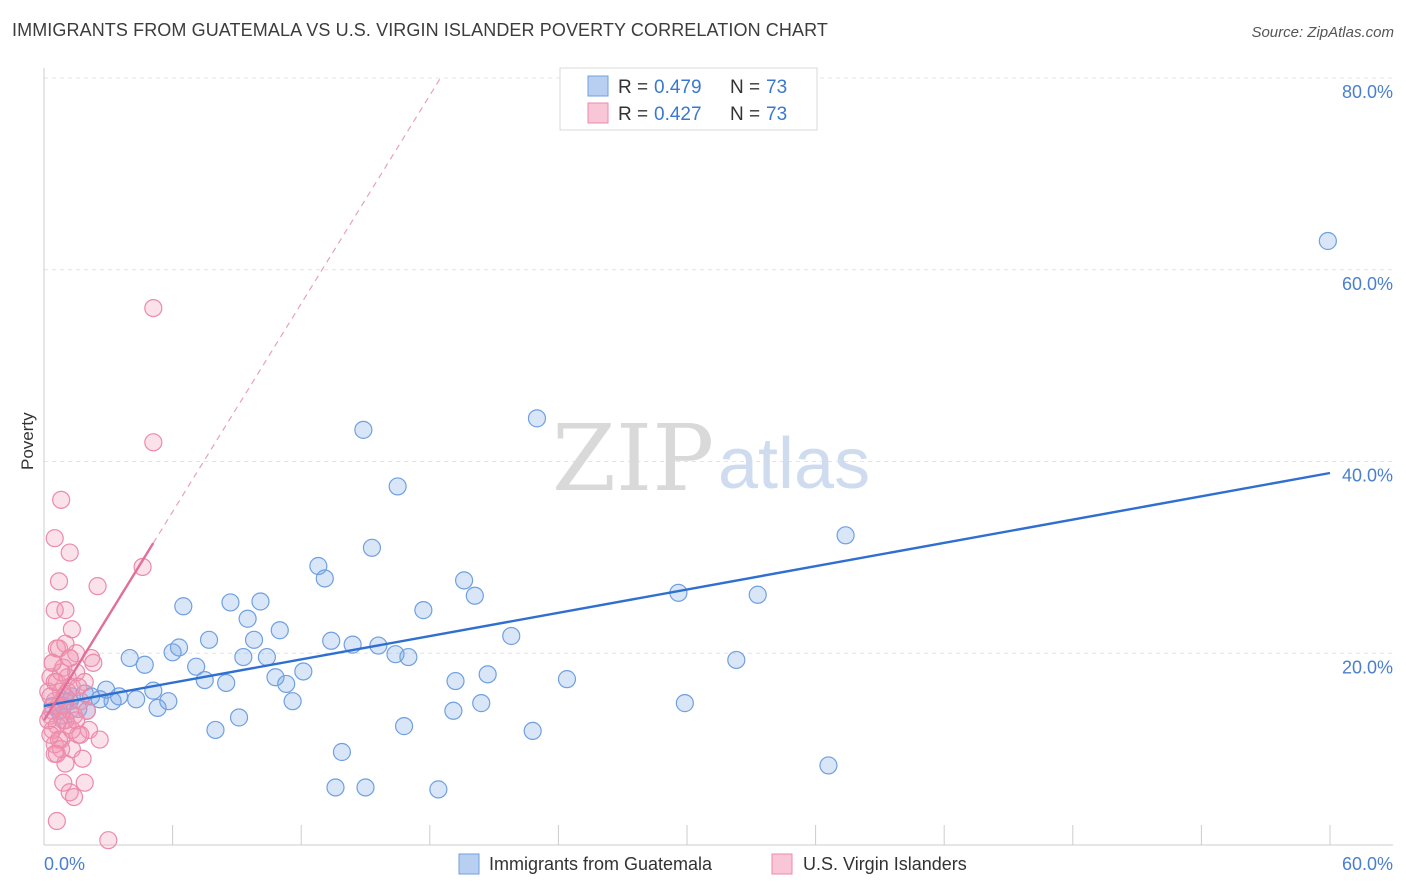  I want to click on y-tick-label-40: 40.0%, so click(1367, 476).